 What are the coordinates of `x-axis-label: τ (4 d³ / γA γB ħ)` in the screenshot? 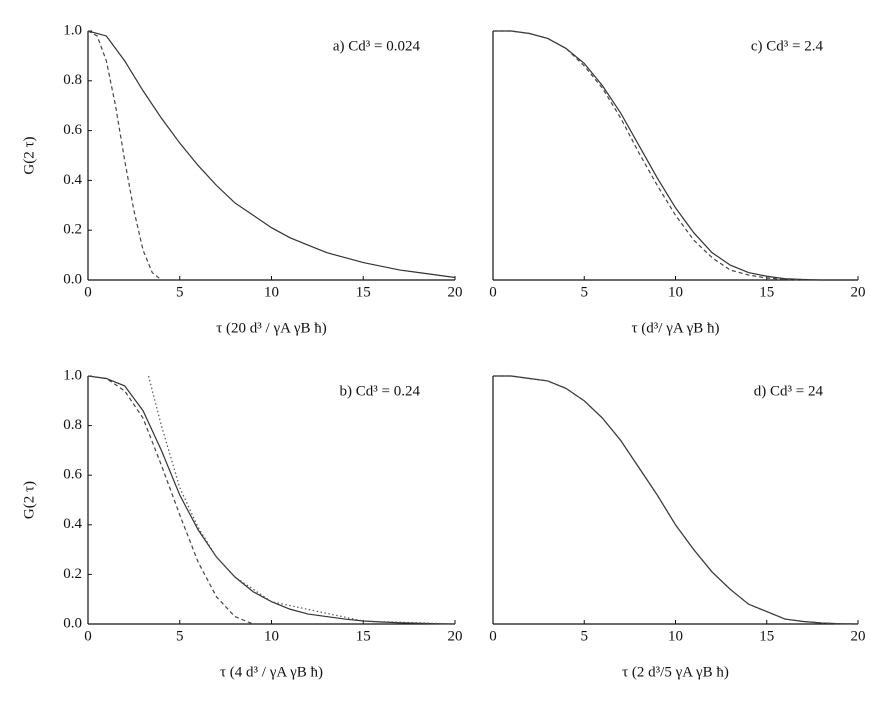 It's located at (271, 672).